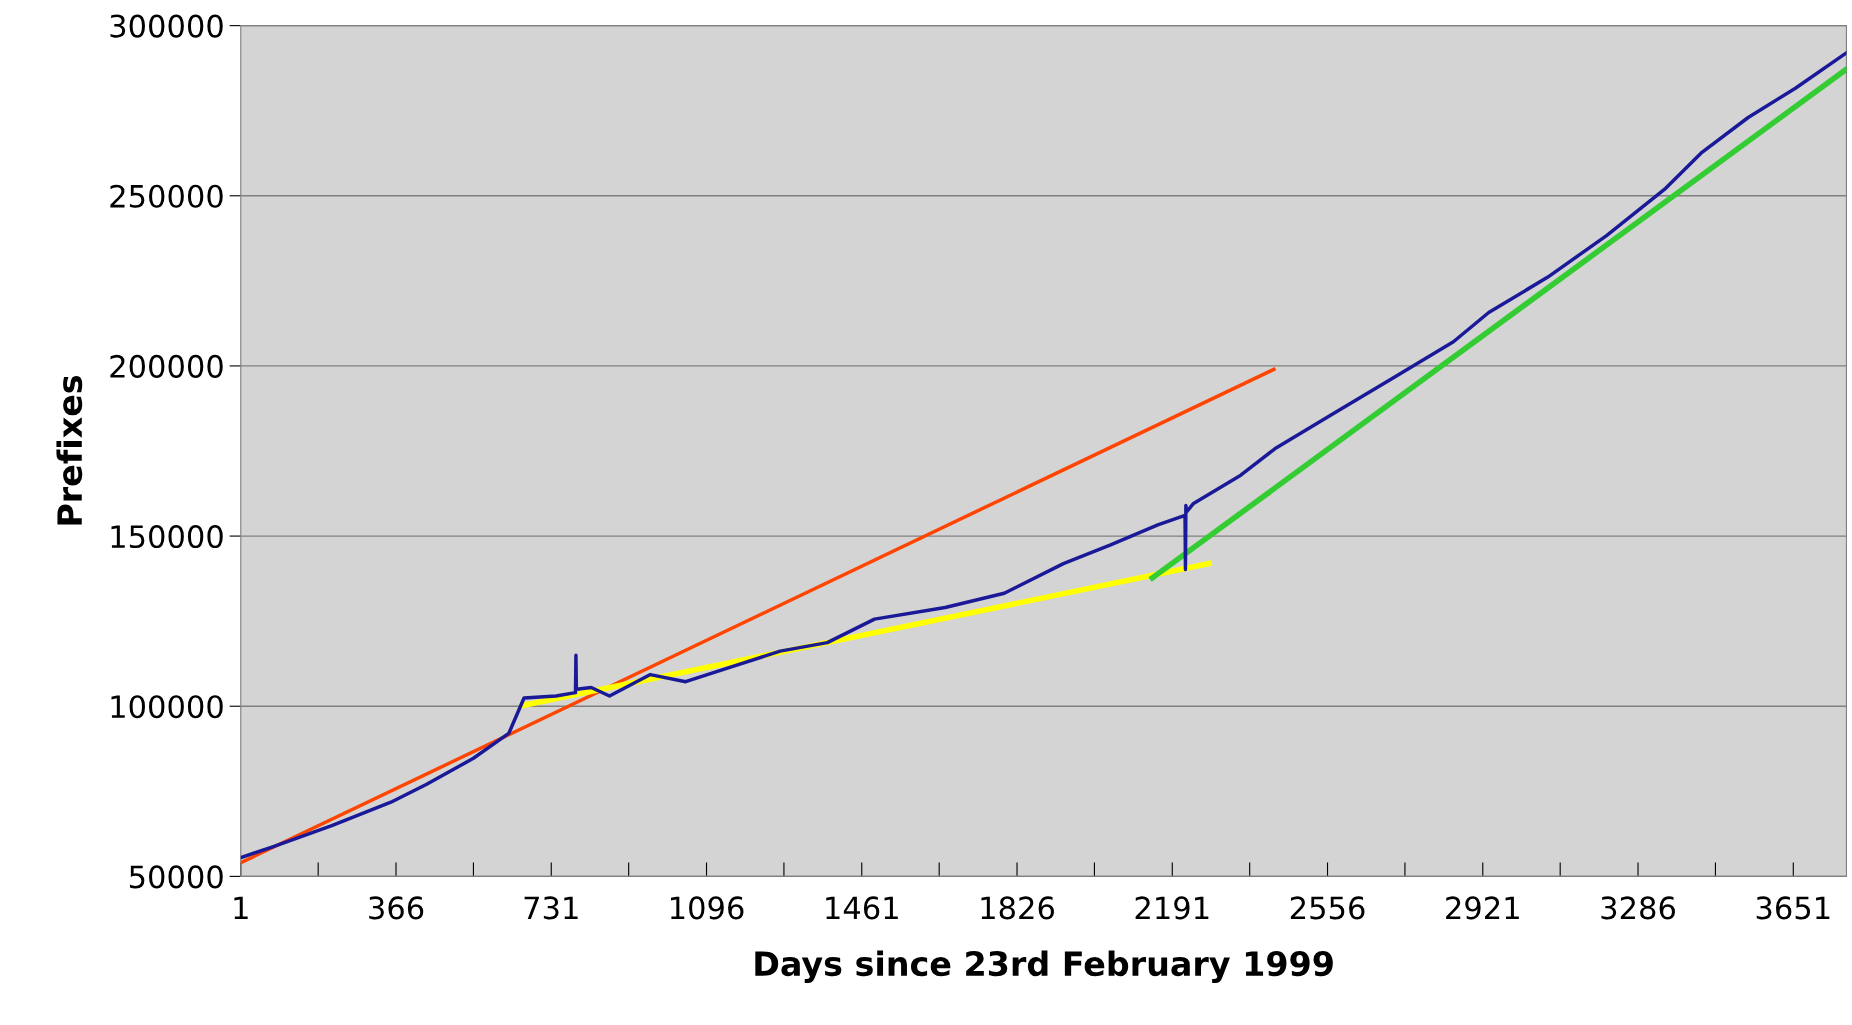  I want to click on x-tick-label: 2191, so click(1172, 908).